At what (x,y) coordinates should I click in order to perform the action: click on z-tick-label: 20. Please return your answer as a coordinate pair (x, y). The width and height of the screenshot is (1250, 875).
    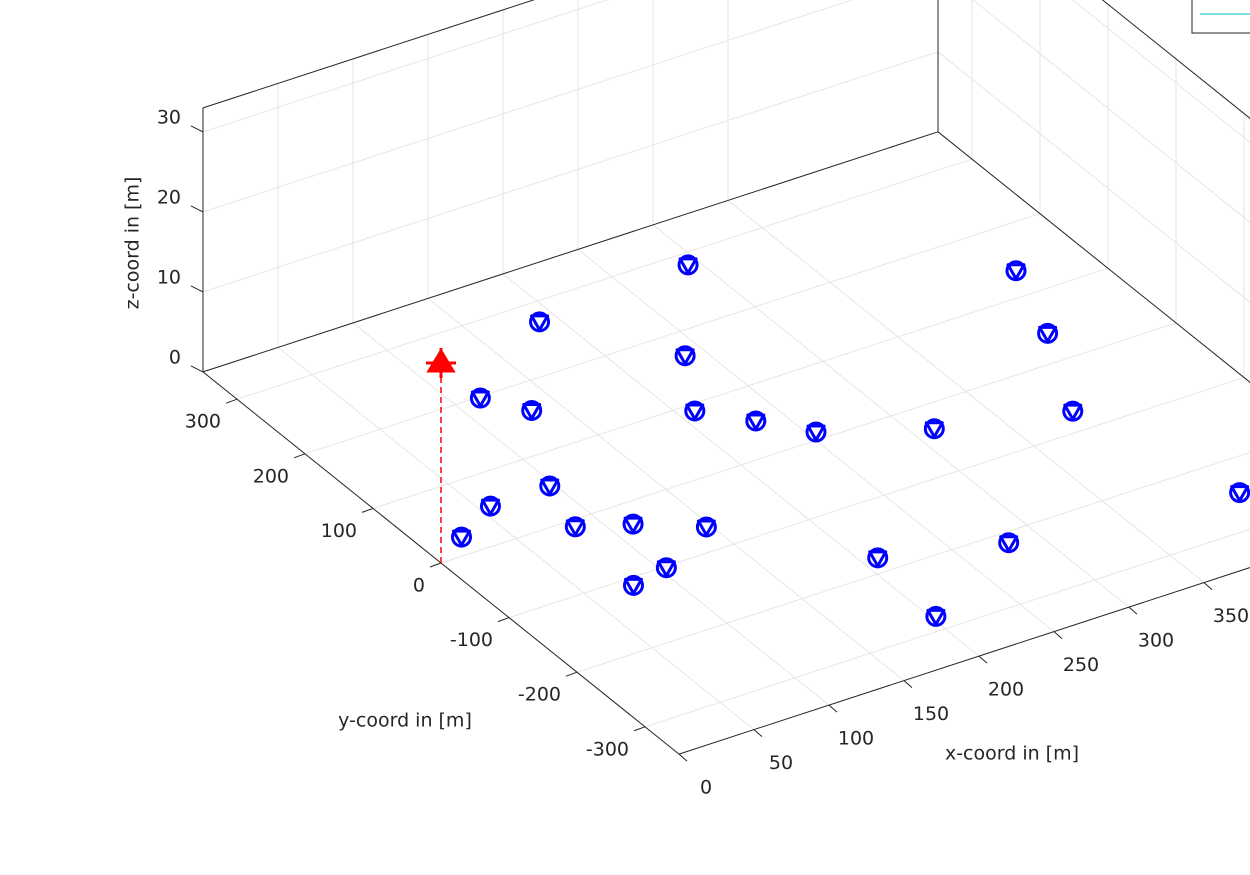
    Looking at the image, I should click on (169, 197).